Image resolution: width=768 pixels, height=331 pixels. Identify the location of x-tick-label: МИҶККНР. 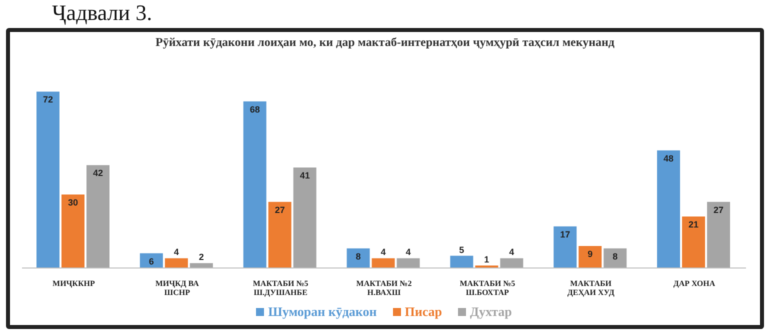
(74, 283).